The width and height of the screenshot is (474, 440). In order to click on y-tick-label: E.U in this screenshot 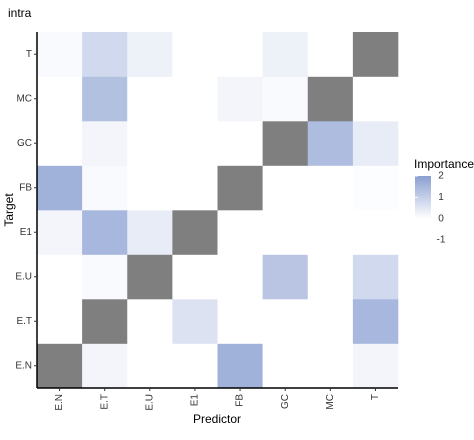, I will do `click(23, 276)`.